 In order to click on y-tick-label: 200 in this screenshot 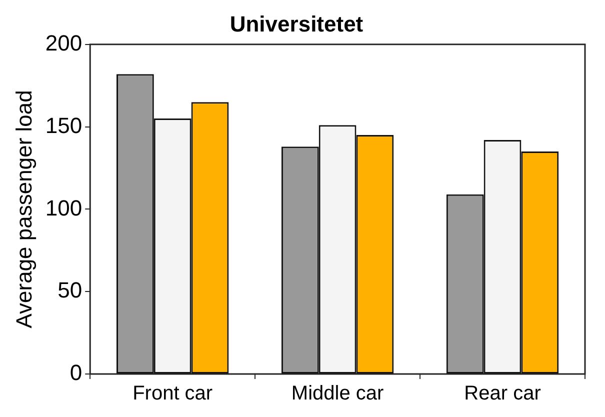, I will do `click(63, 43)`.